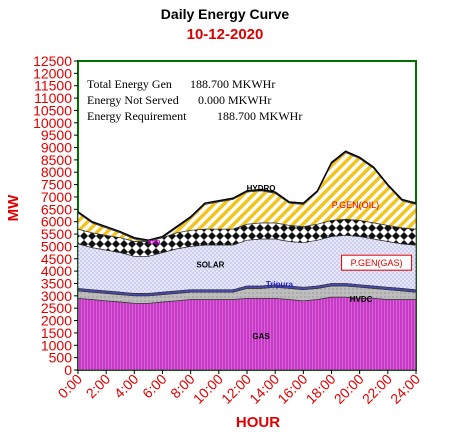 This screenshot has height=440, width=450. Describe the element at coordinates (236, 389) in the screenshot. I see `x-tick-label: 12:00` at that location.